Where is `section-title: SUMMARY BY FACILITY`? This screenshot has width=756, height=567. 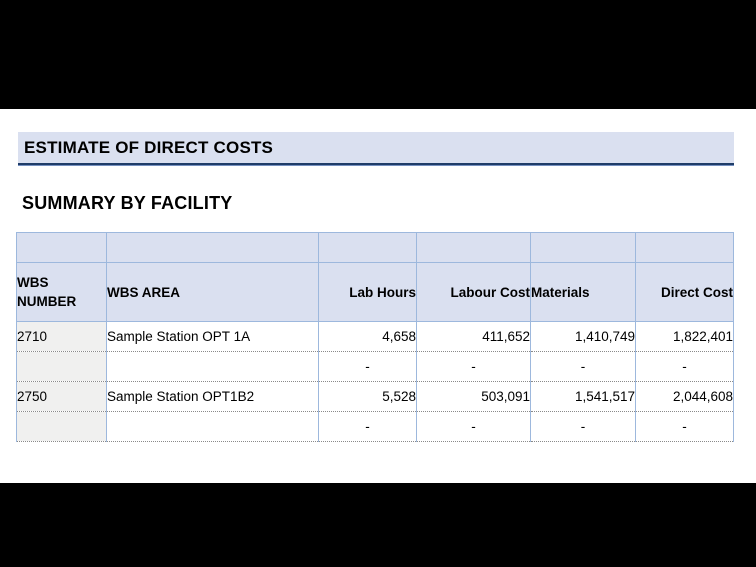 section-title: SUMMARY BY FACILITY is located at coordinates (127, 203).